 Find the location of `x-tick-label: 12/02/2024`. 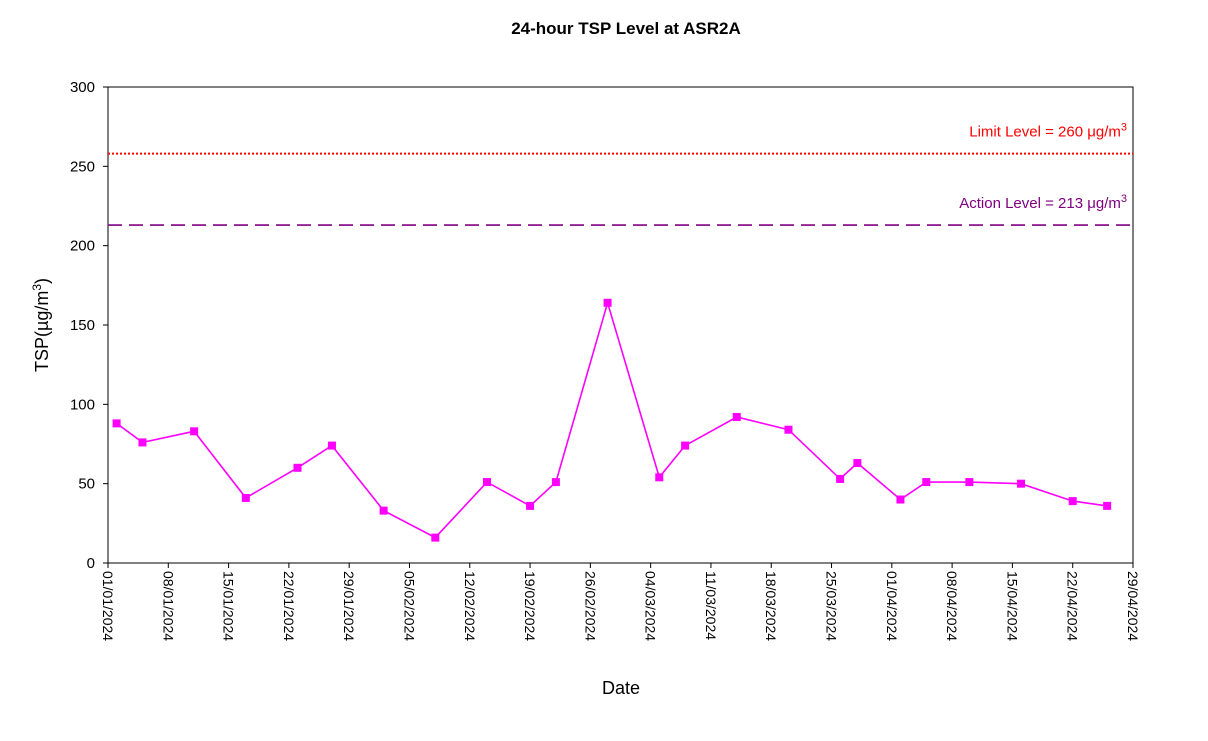

x-tick-label: 12/02/2024 is located at coordinates (470, 606).